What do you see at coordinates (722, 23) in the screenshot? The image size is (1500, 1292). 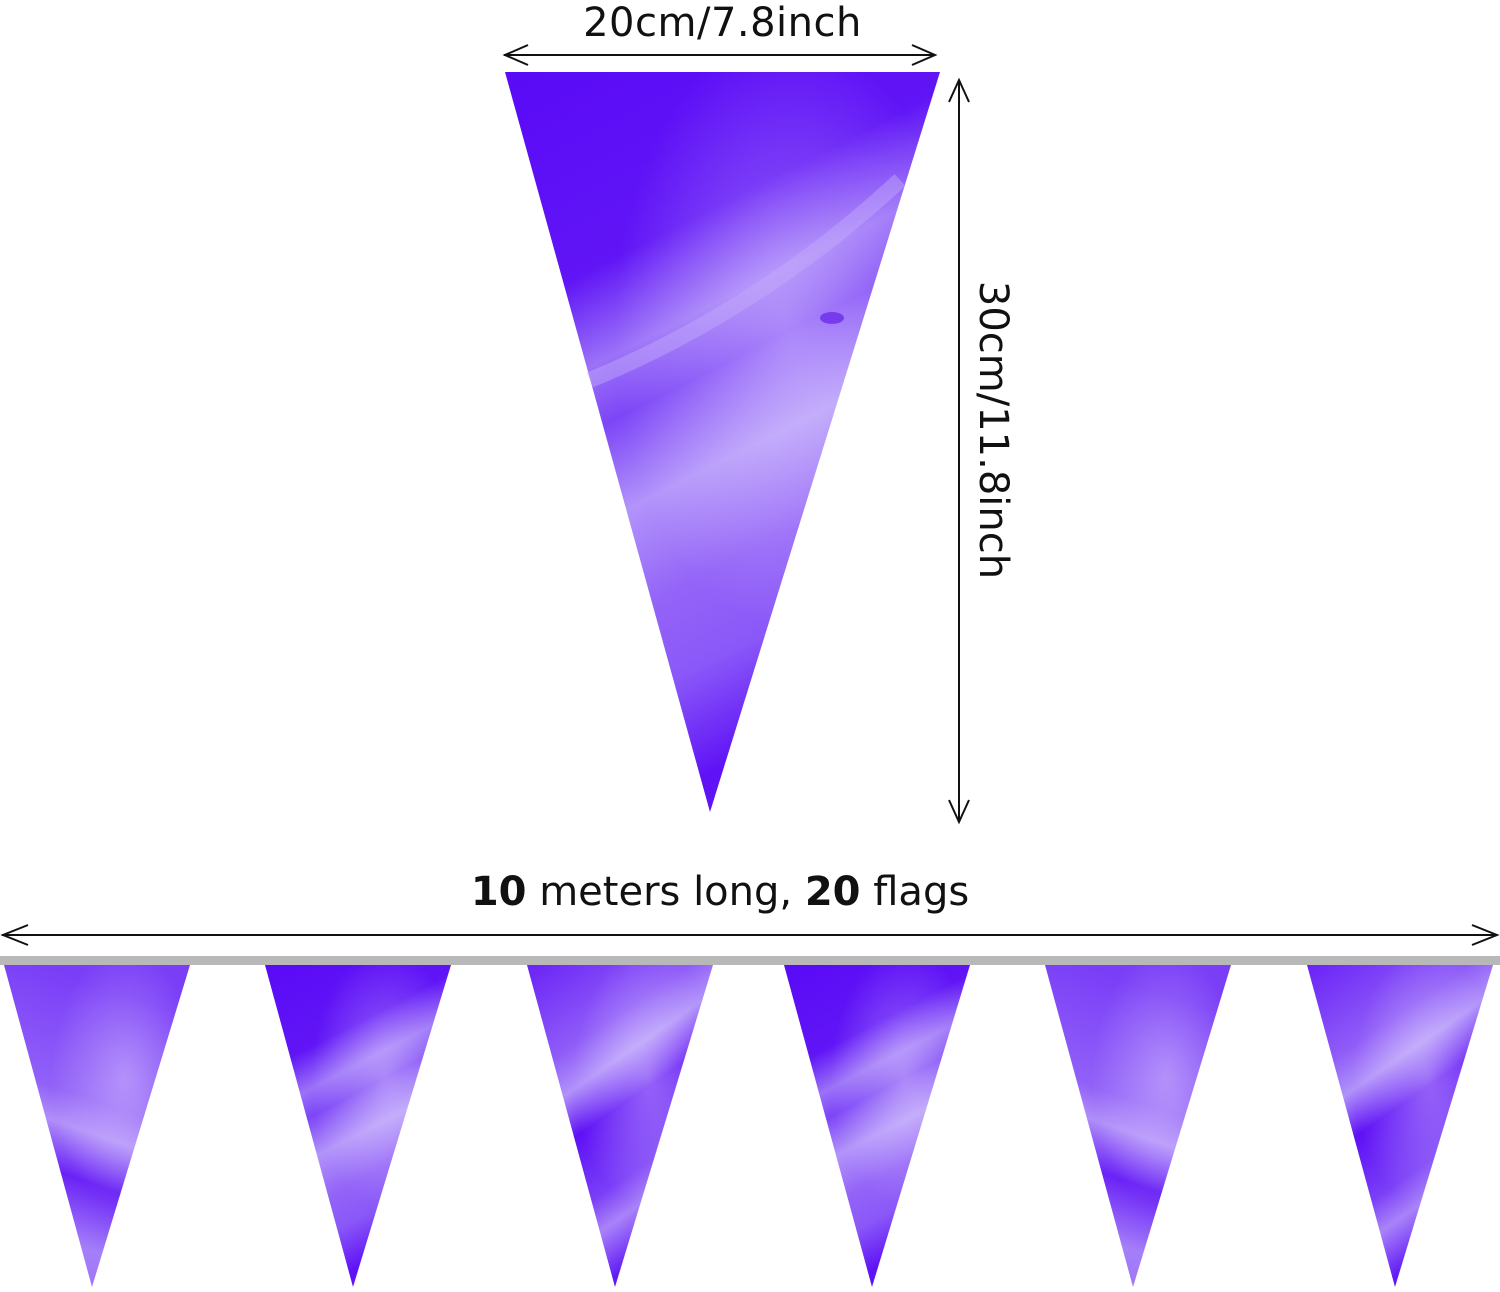 I see `flag-width-label: 20cm/7.8inch` at bounding box center [722, 23].